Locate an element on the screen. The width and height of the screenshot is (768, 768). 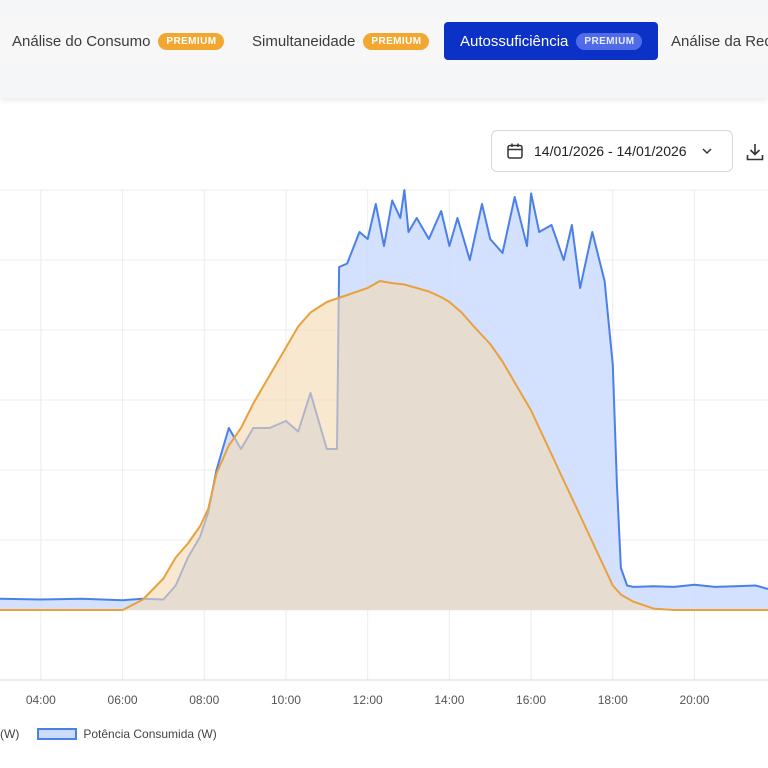
tab-analise-rede: Análise da Rede is located at coordinates (719, 41).